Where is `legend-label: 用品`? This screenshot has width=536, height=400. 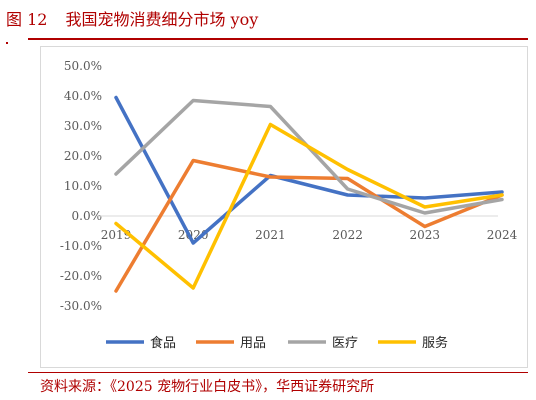 legend-label: 用品 is located at coordinates (253, 343).